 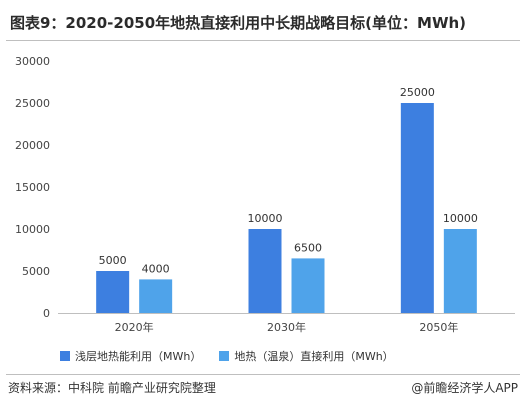 What do you see at coordinates (36, 271) in the screenshot?
I see `y-tick-label-1: 5000` at bounding box center [36, 271].